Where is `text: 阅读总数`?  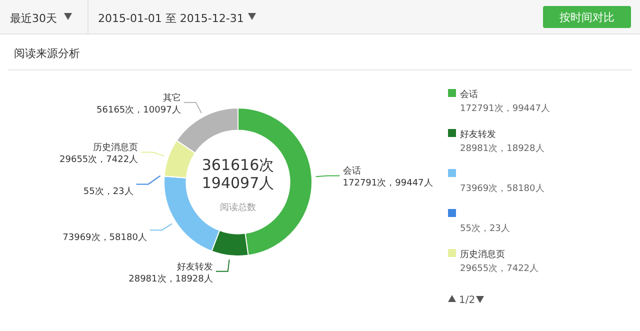
text: 阅读总数 is located at coordinates (238, 207).